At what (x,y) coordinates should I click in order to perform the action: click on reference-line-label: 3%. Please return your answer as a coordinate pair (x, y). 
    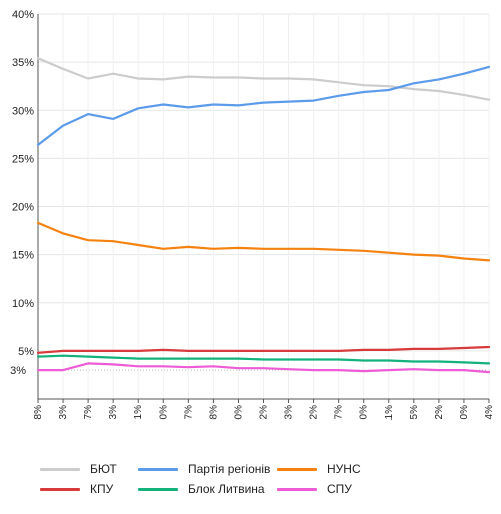
    Looking at the image, I should click on (18, 371).